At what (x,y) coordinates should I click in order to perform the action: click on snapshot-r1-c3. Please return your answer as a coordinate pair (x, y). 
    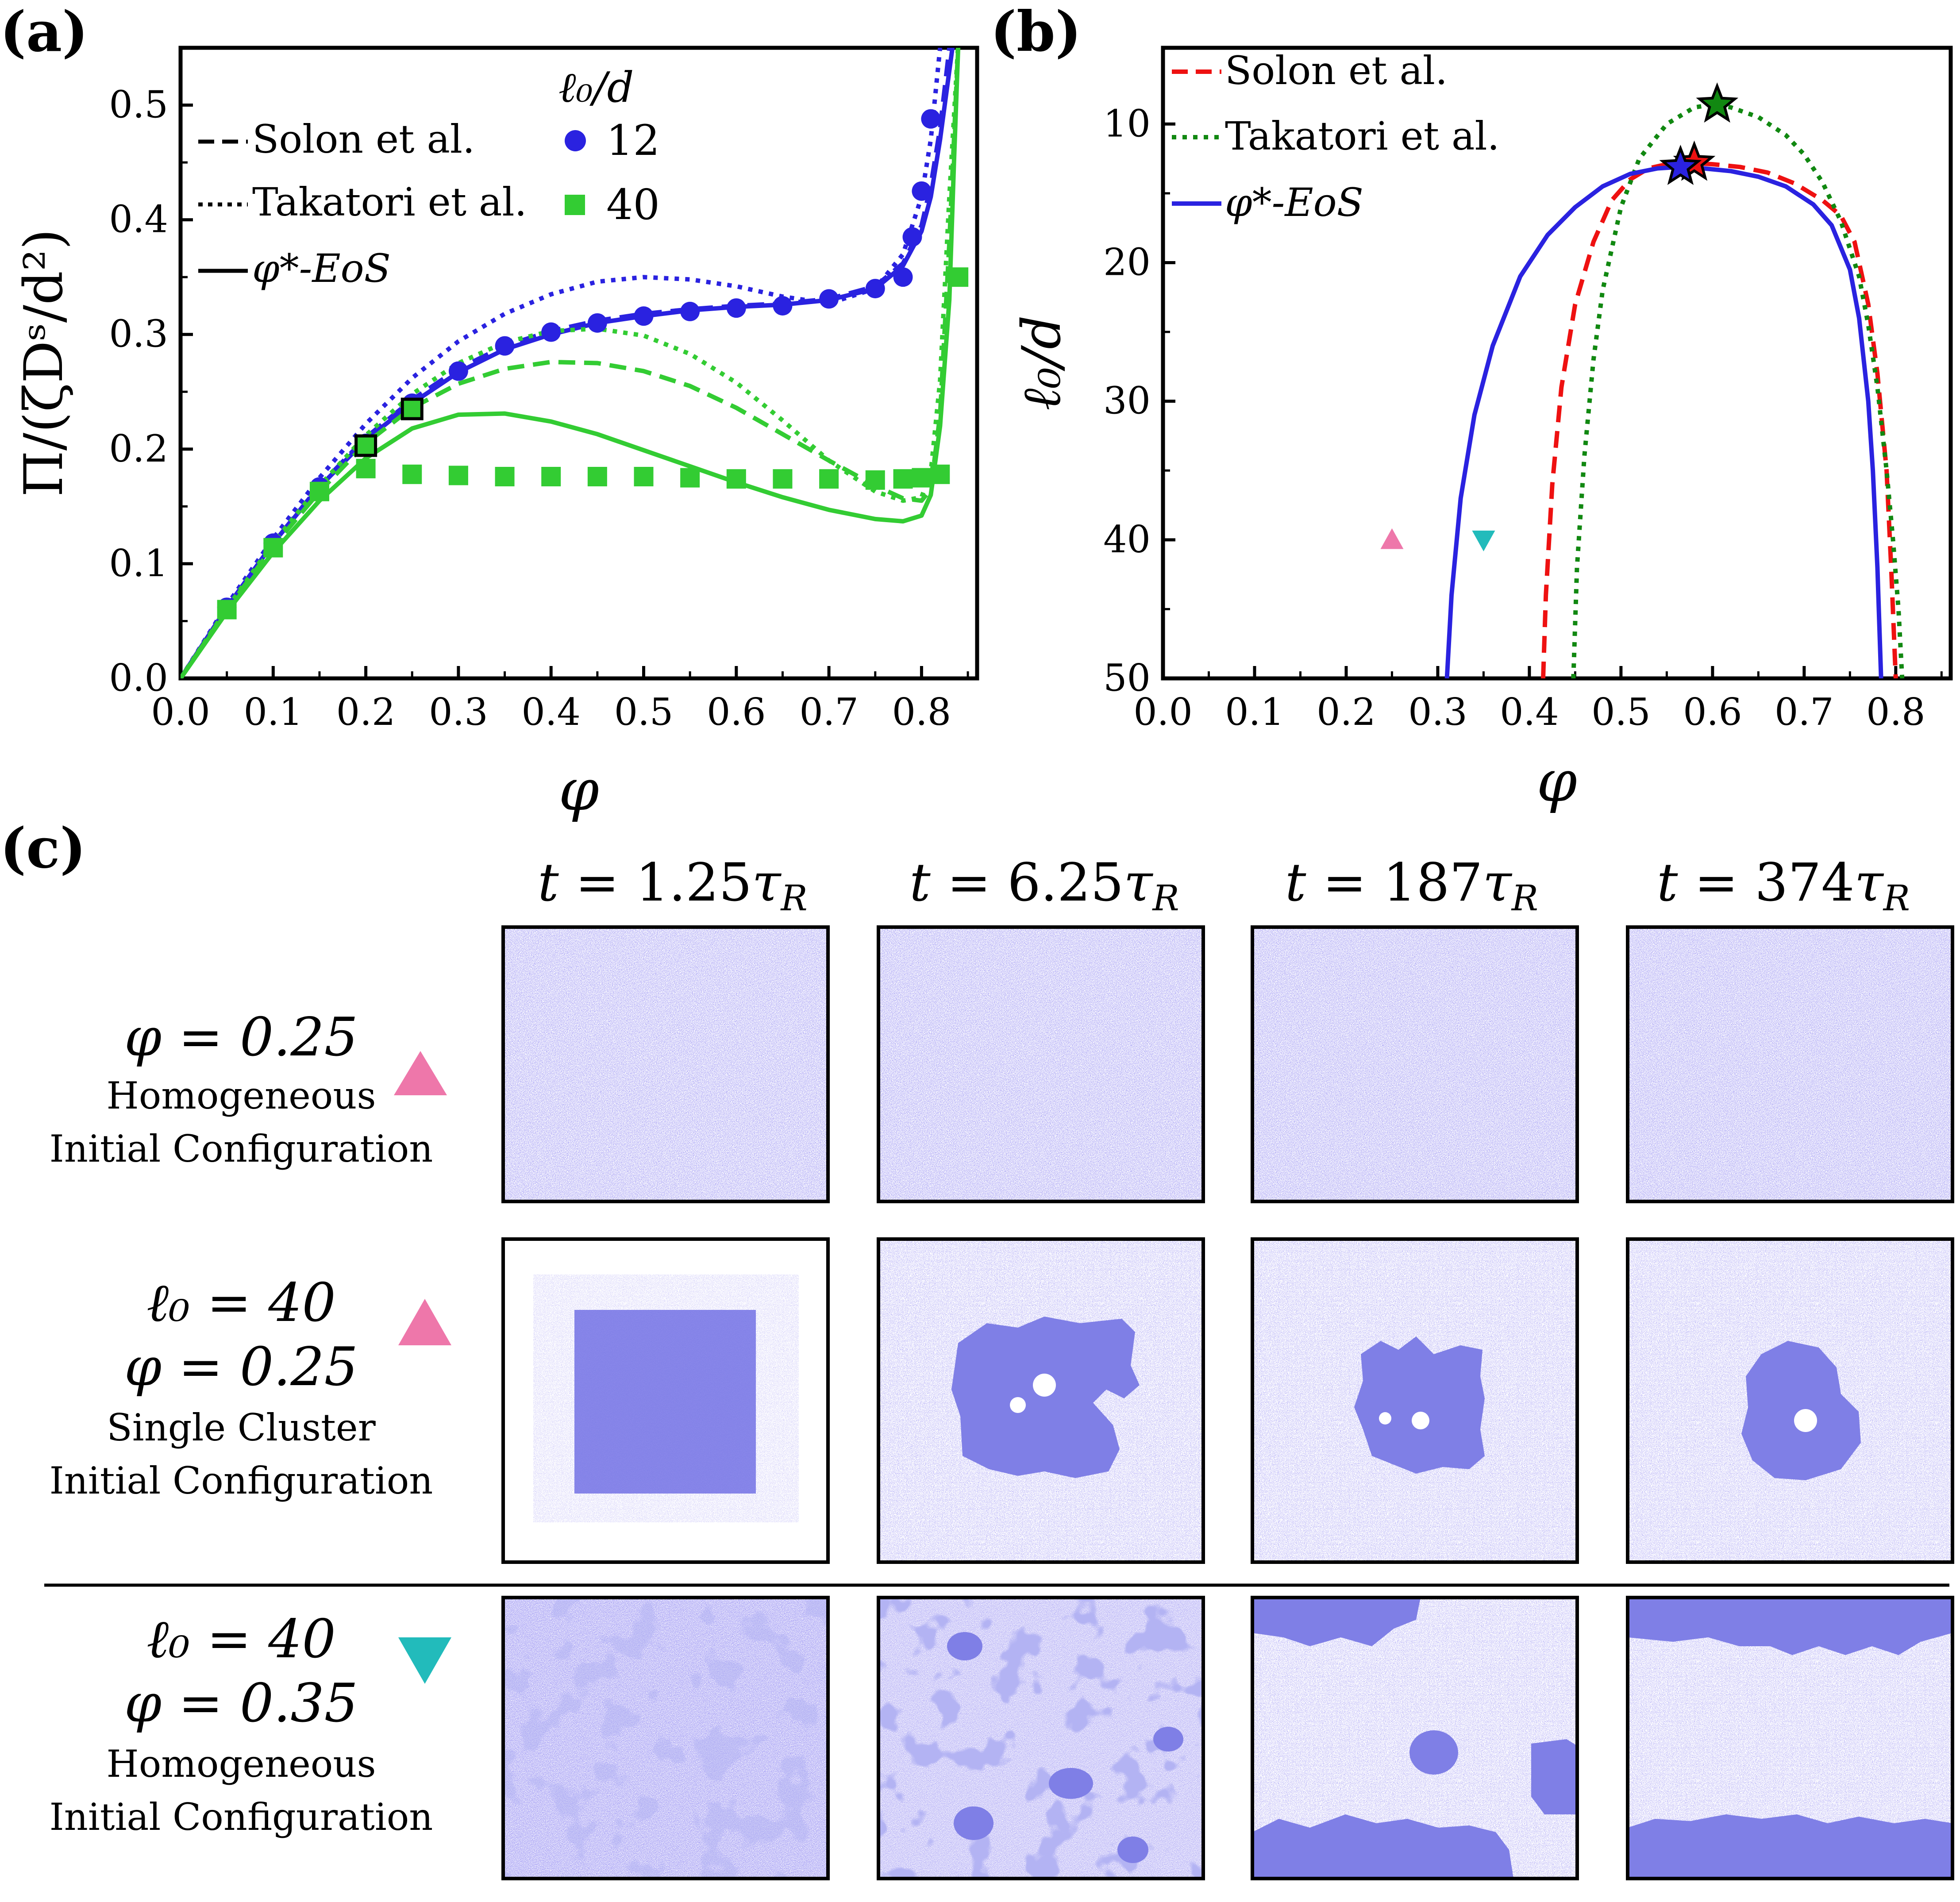
    Looking at the image, I should click on (1415, 1064).